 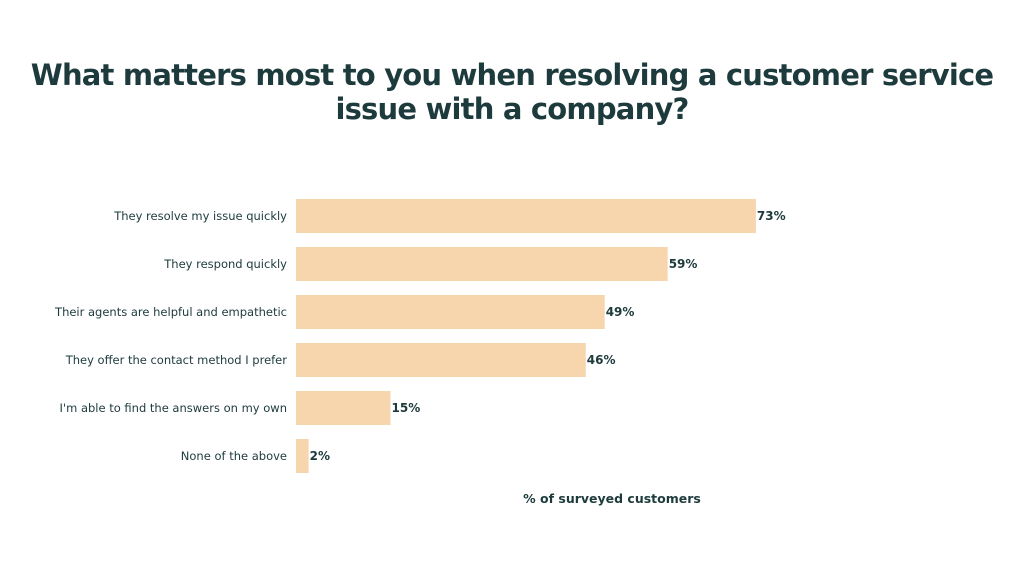 What do you see at coordinates (170, 312) in the screenshot?
I see `category-label: Their agents are helpful and empathetic` at bounding box center [170, 312].